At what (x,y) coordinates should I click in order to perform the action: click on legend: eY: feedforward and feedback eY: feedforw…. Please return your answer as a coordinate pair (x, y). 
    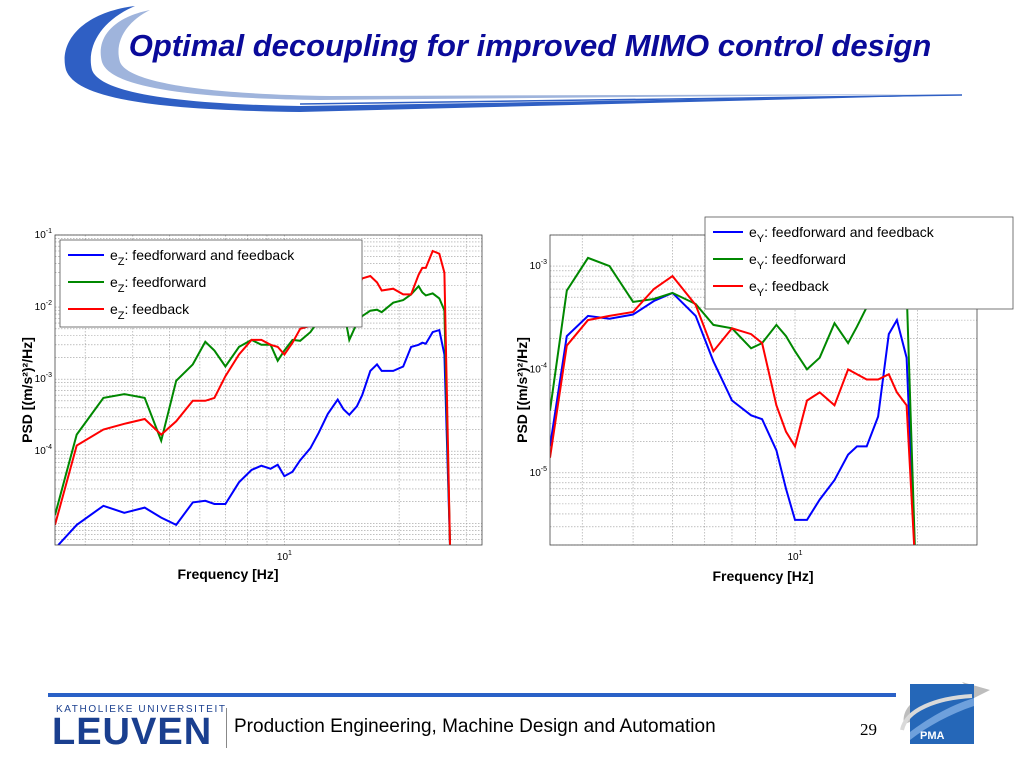
    Looking at the image, I should click on (859, 263).